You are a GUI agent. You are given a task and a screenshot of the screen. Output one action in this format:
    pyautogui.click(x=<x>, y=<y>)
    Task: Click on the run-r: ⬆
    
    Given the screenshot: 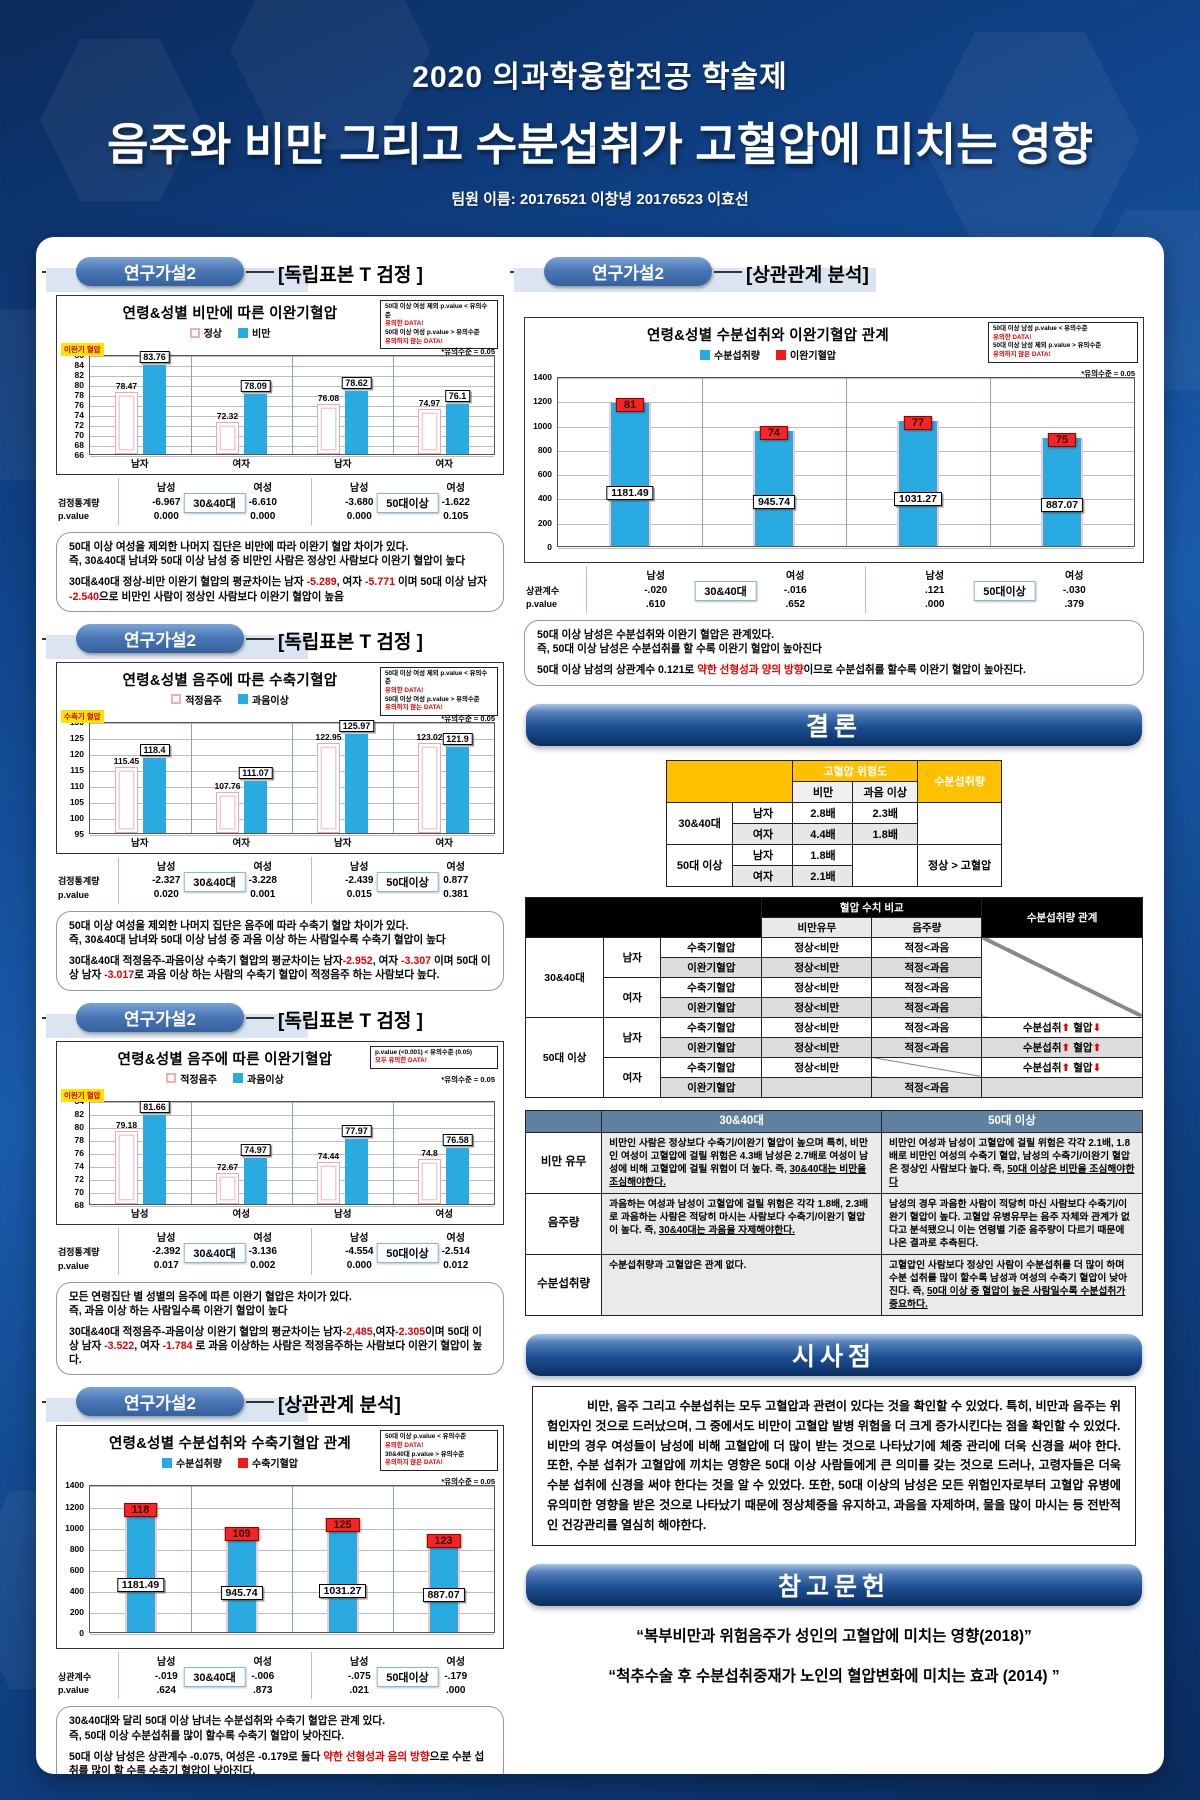 What is the action you would take?
    pyautogui.click(x=1066, y=1027)
    